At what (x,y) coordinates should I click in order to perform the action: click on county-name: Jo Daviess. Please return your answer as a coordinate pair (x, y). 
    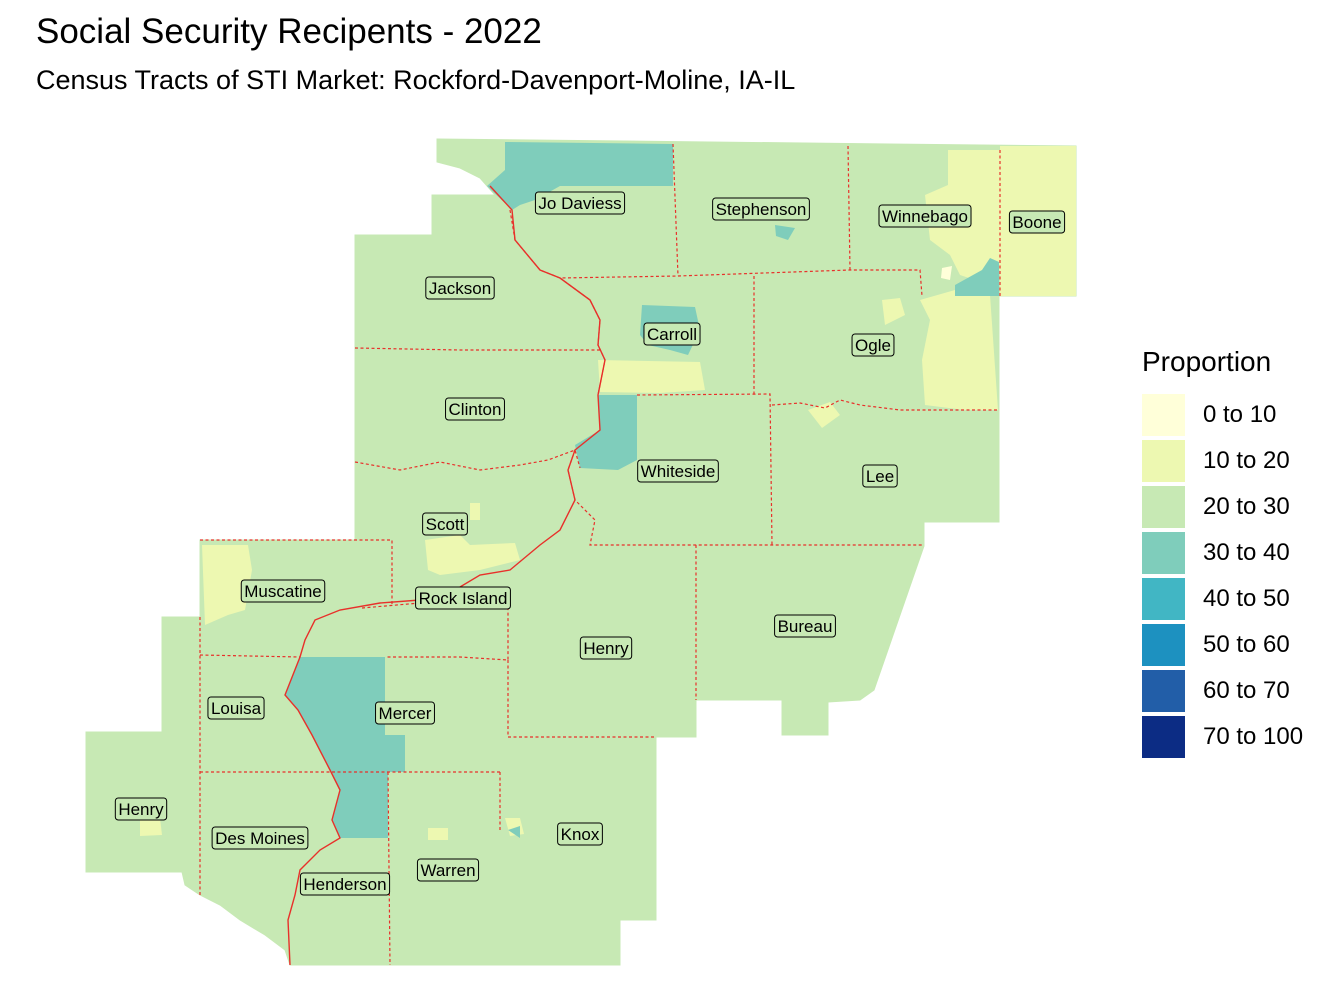
    Looking at the image, I should click on (579, 203).